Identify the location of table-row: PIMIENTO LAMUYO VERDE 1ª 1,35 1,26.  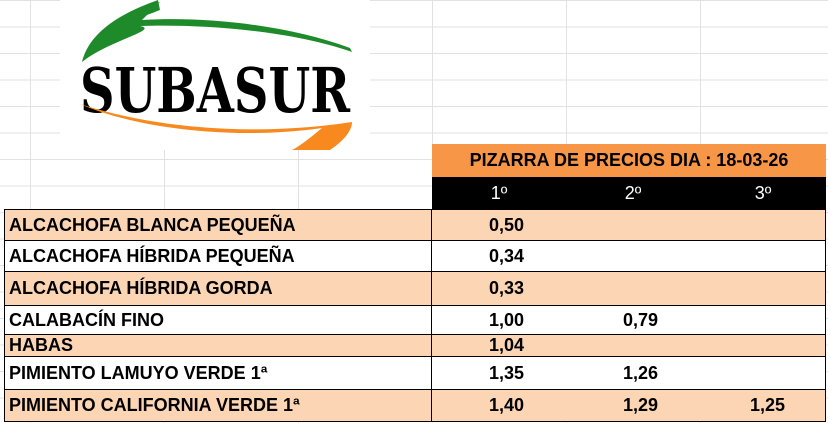
(415, 373).